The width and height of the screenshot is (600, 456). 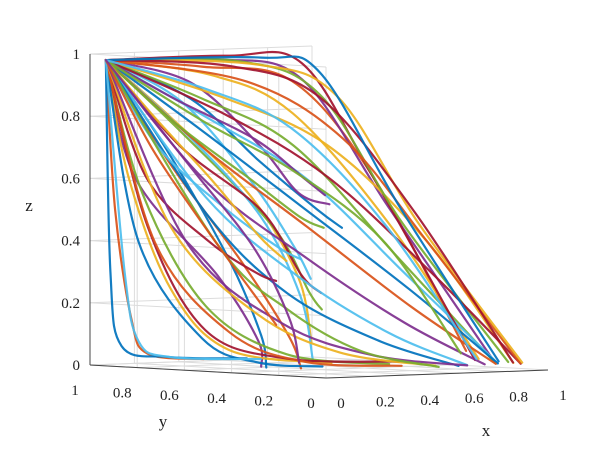 What do you see at coordinates (70, 304) in the screenshot?
I see `z-tick-label: 0.2` at bounding box center [70, 304].